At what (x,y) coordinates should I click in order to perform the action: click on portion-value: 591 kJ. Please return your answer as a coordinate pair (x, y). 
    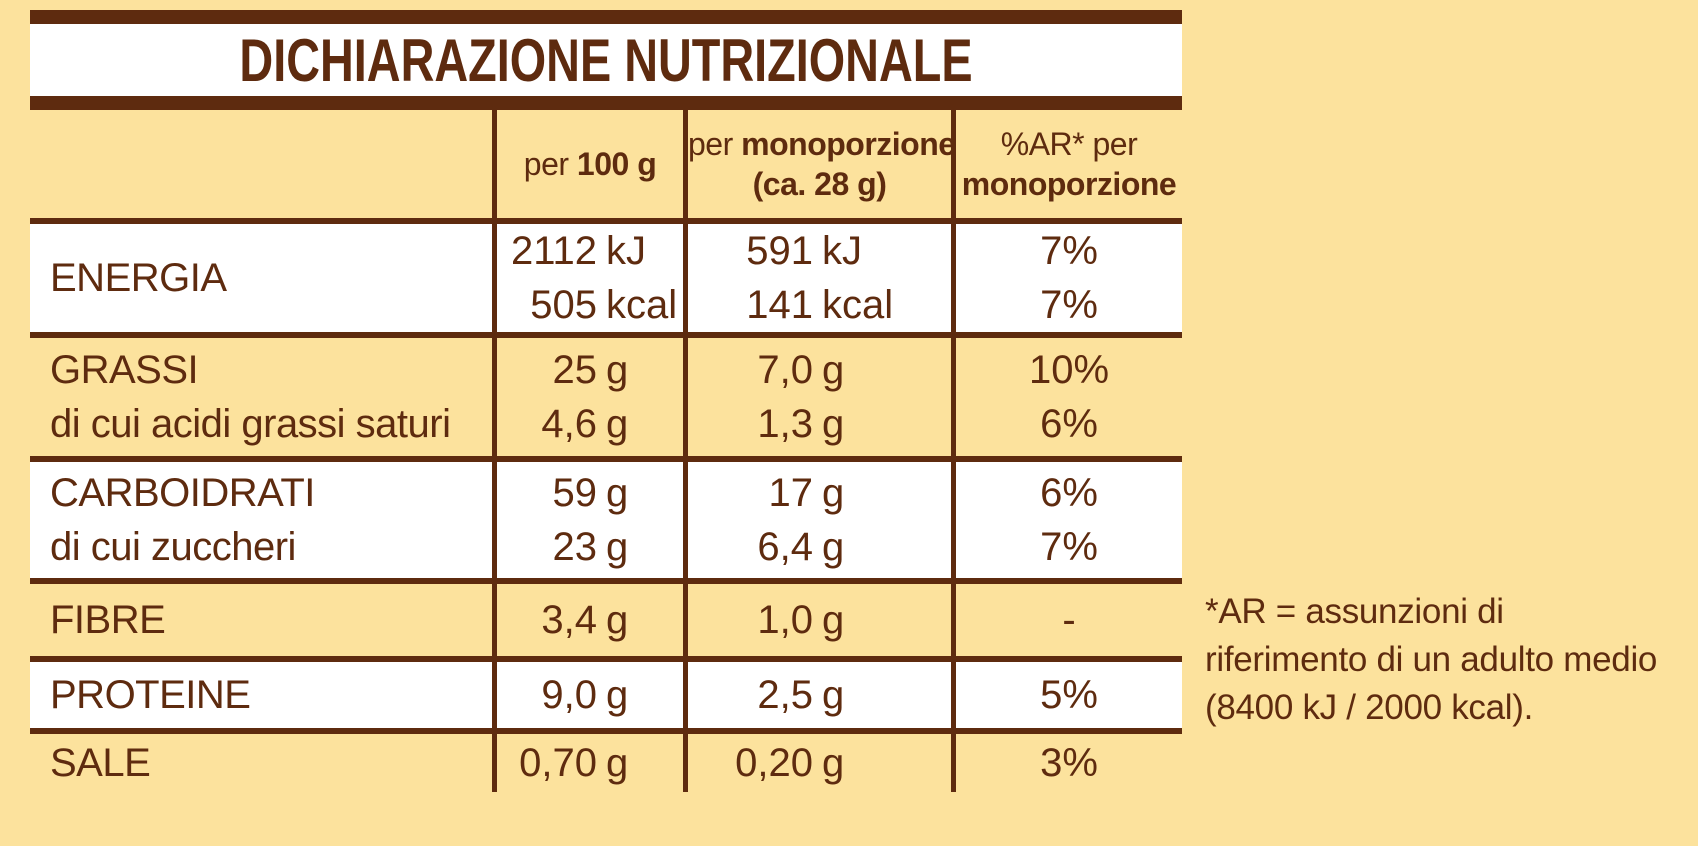
    Looking at the image, I should click on (819, 251).